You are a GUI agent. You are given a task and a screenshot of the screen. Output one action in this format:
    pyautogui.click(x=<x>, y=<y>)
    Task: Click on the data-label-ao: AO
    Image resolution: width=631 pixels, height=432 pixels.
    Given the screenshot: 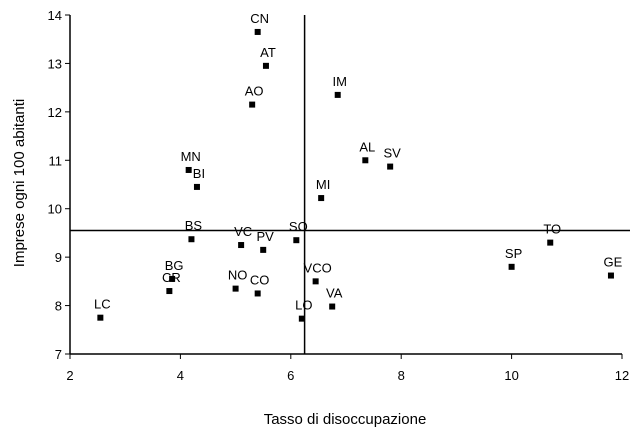 What is the action you would take?
    pyautogui.click(x=254, y=91)
    